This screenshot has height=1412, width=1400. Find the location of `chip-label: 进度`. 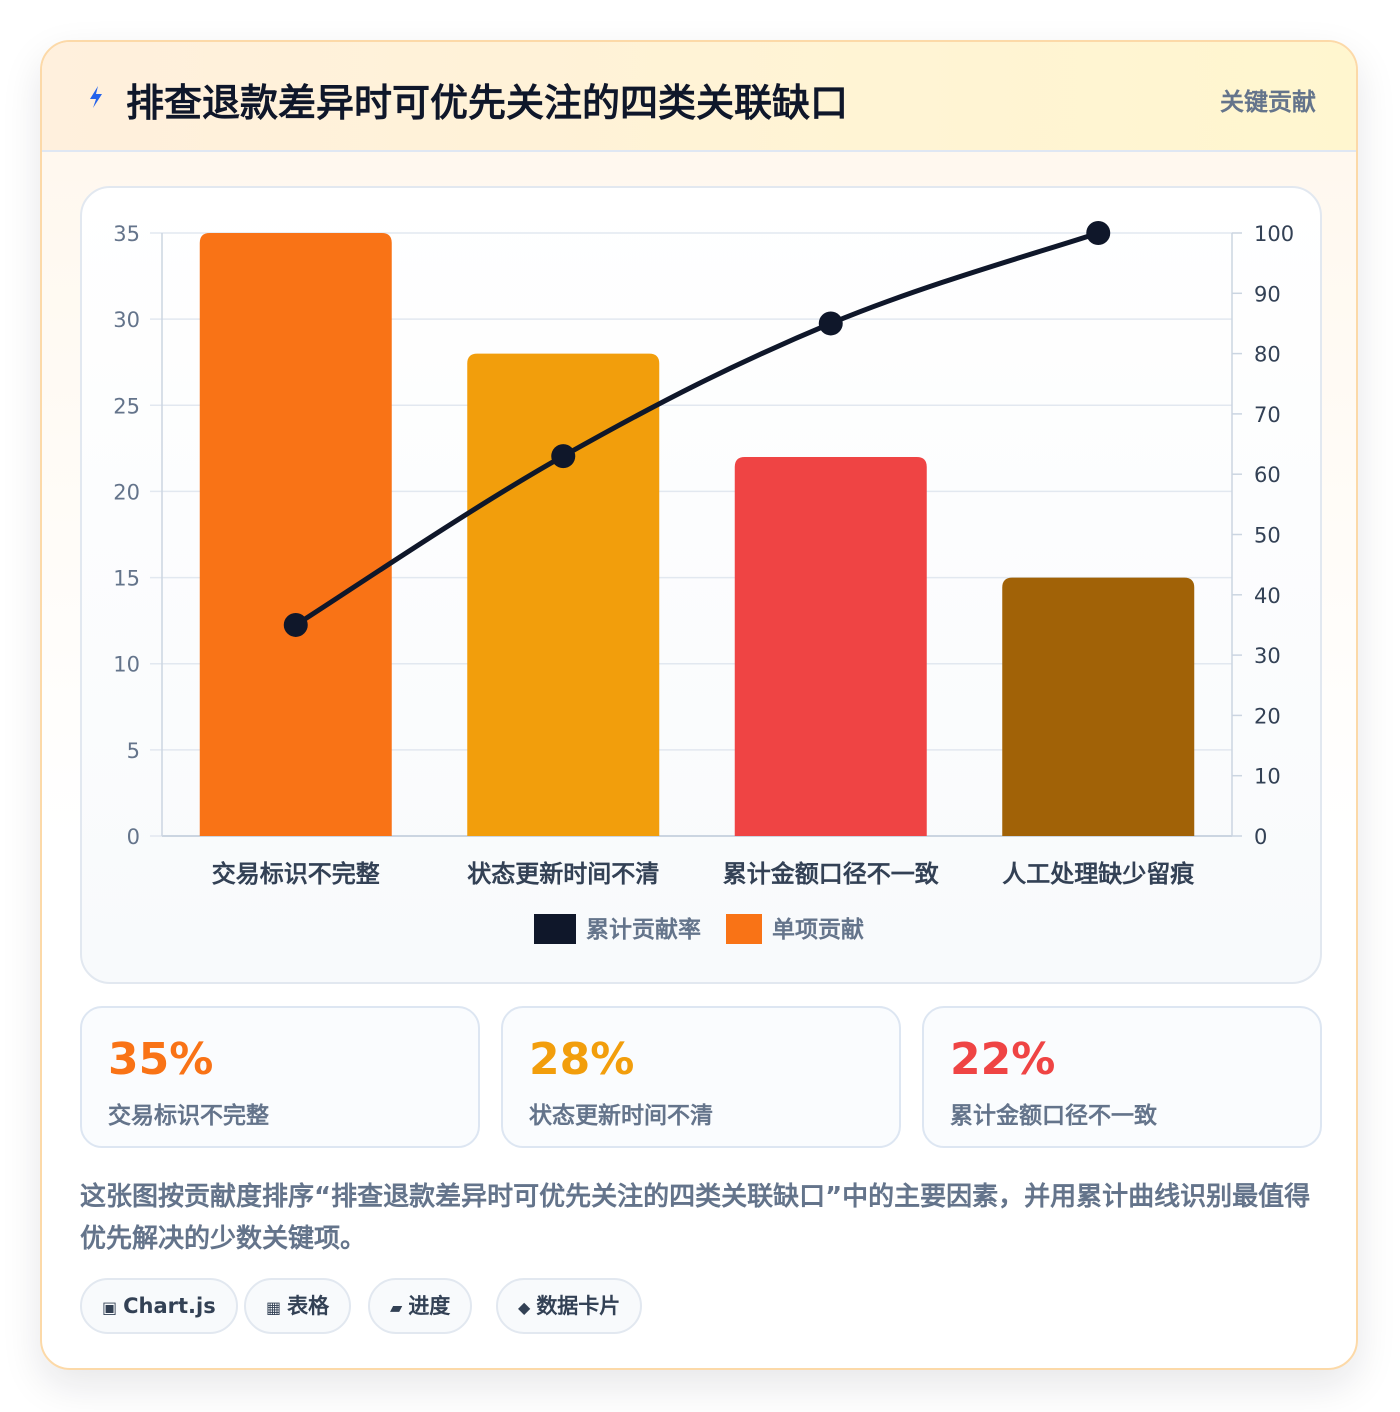

chip-label: 进度 is located at coordinates (429, 1306).